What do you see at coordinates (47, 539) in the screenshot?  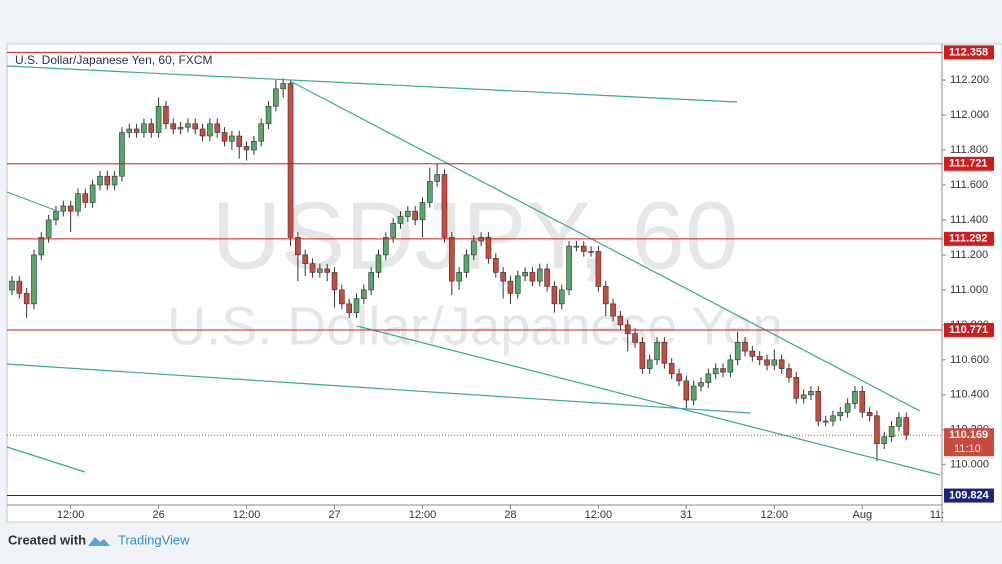 I see `footer-created: Created with` at bounding box center [47, 539].